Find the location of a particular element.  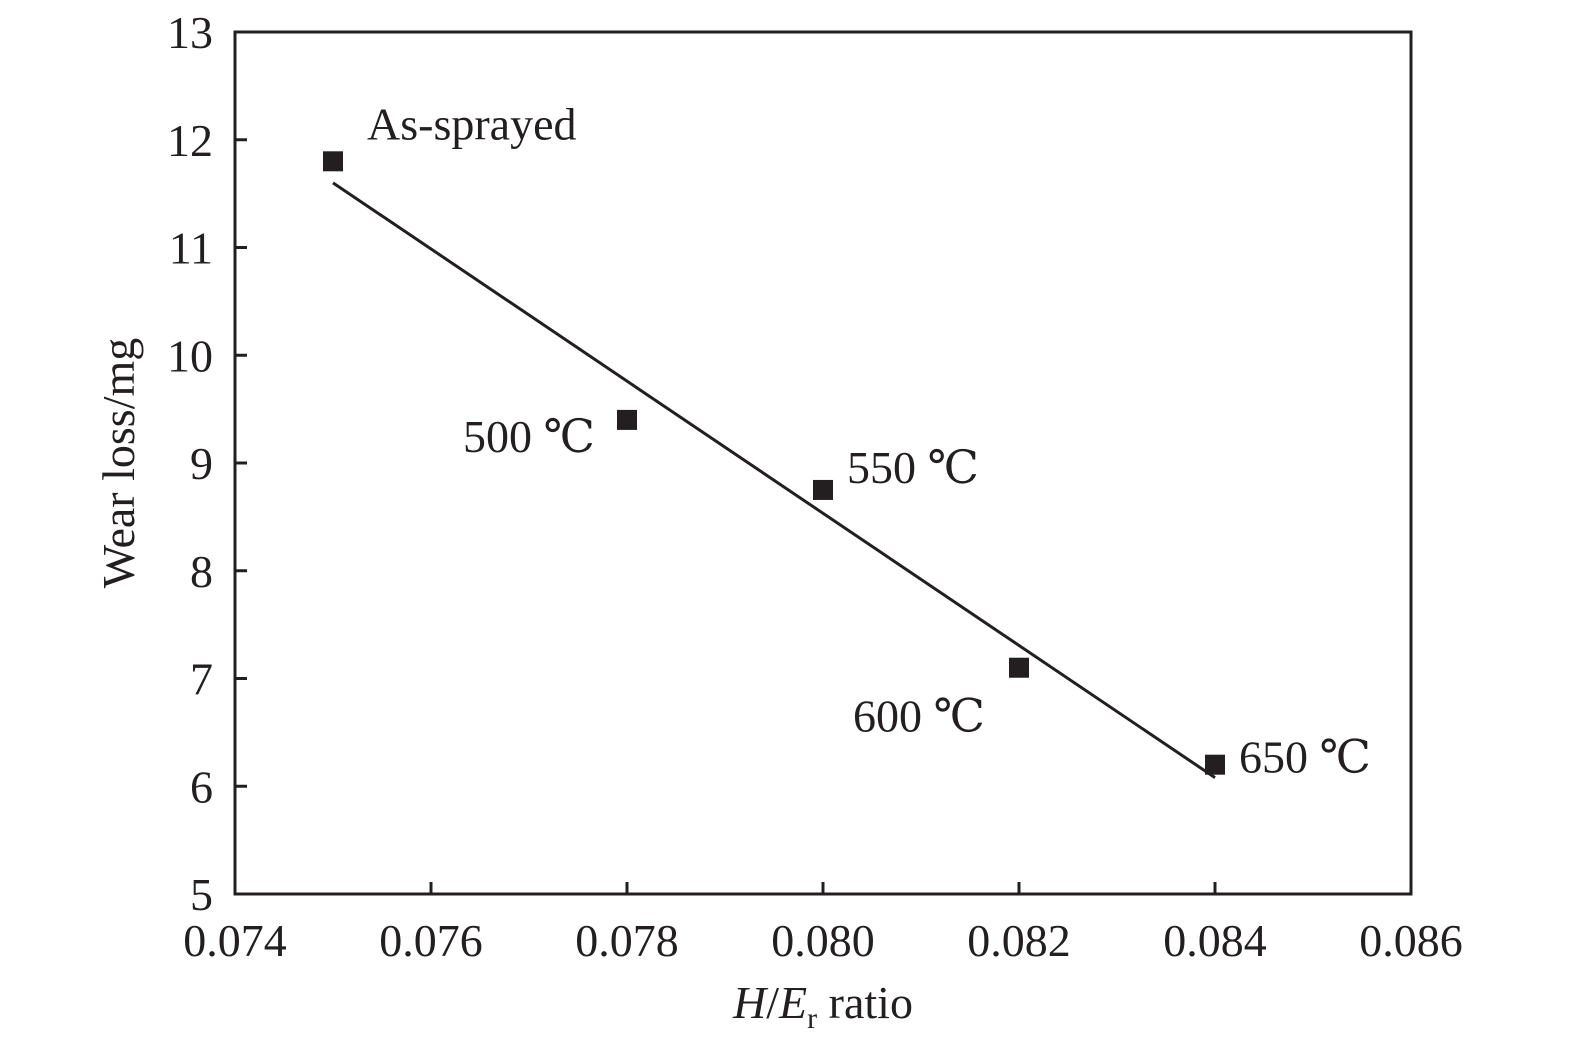

y-tick-label: 6 is located at coordinates (201, 786).